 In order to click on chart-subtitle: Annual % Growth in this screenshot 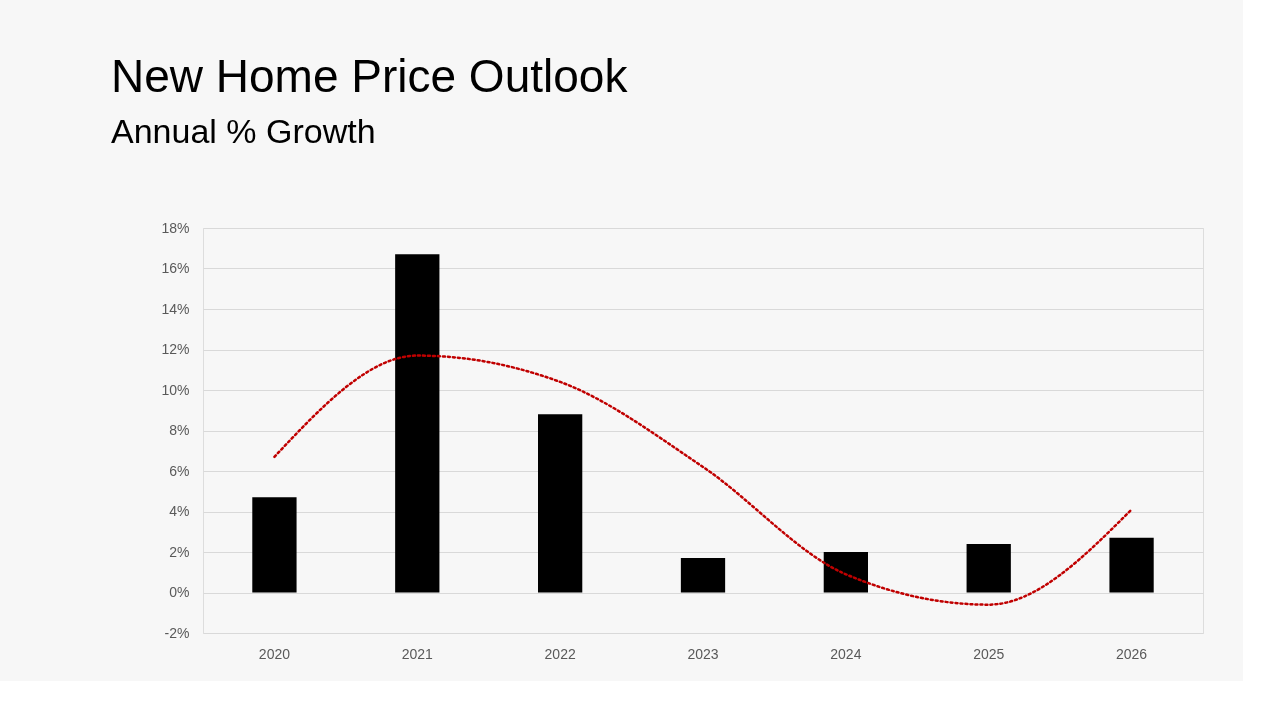, I will do `click(243, 131)`.